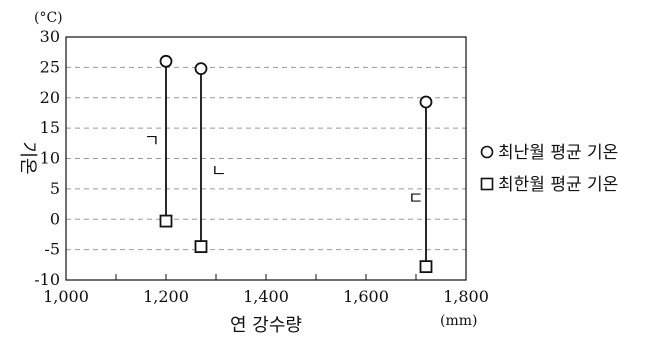  I want to click on y-tick-label: 15, so click(50, 127).